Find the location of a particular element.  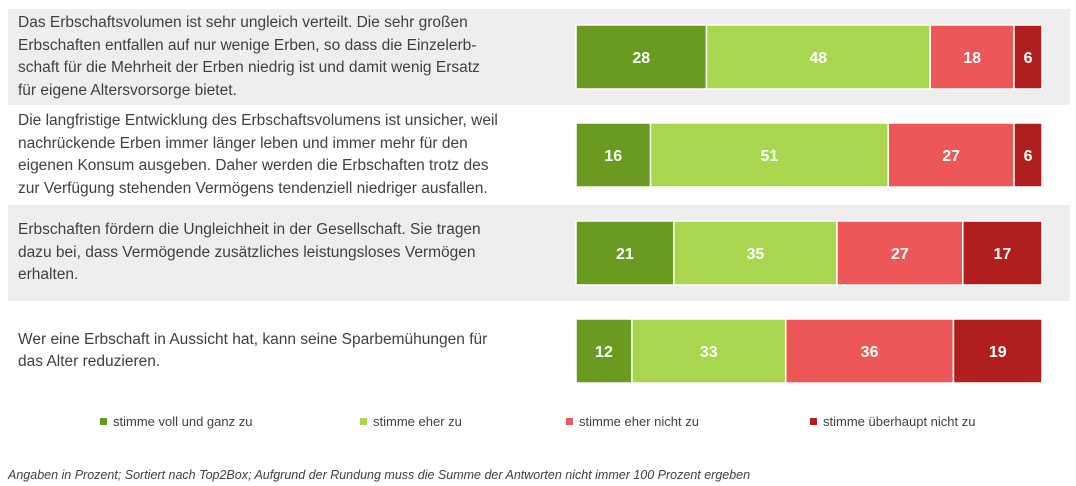

bar-data-label: 35 is located at coordinates (756, 254).